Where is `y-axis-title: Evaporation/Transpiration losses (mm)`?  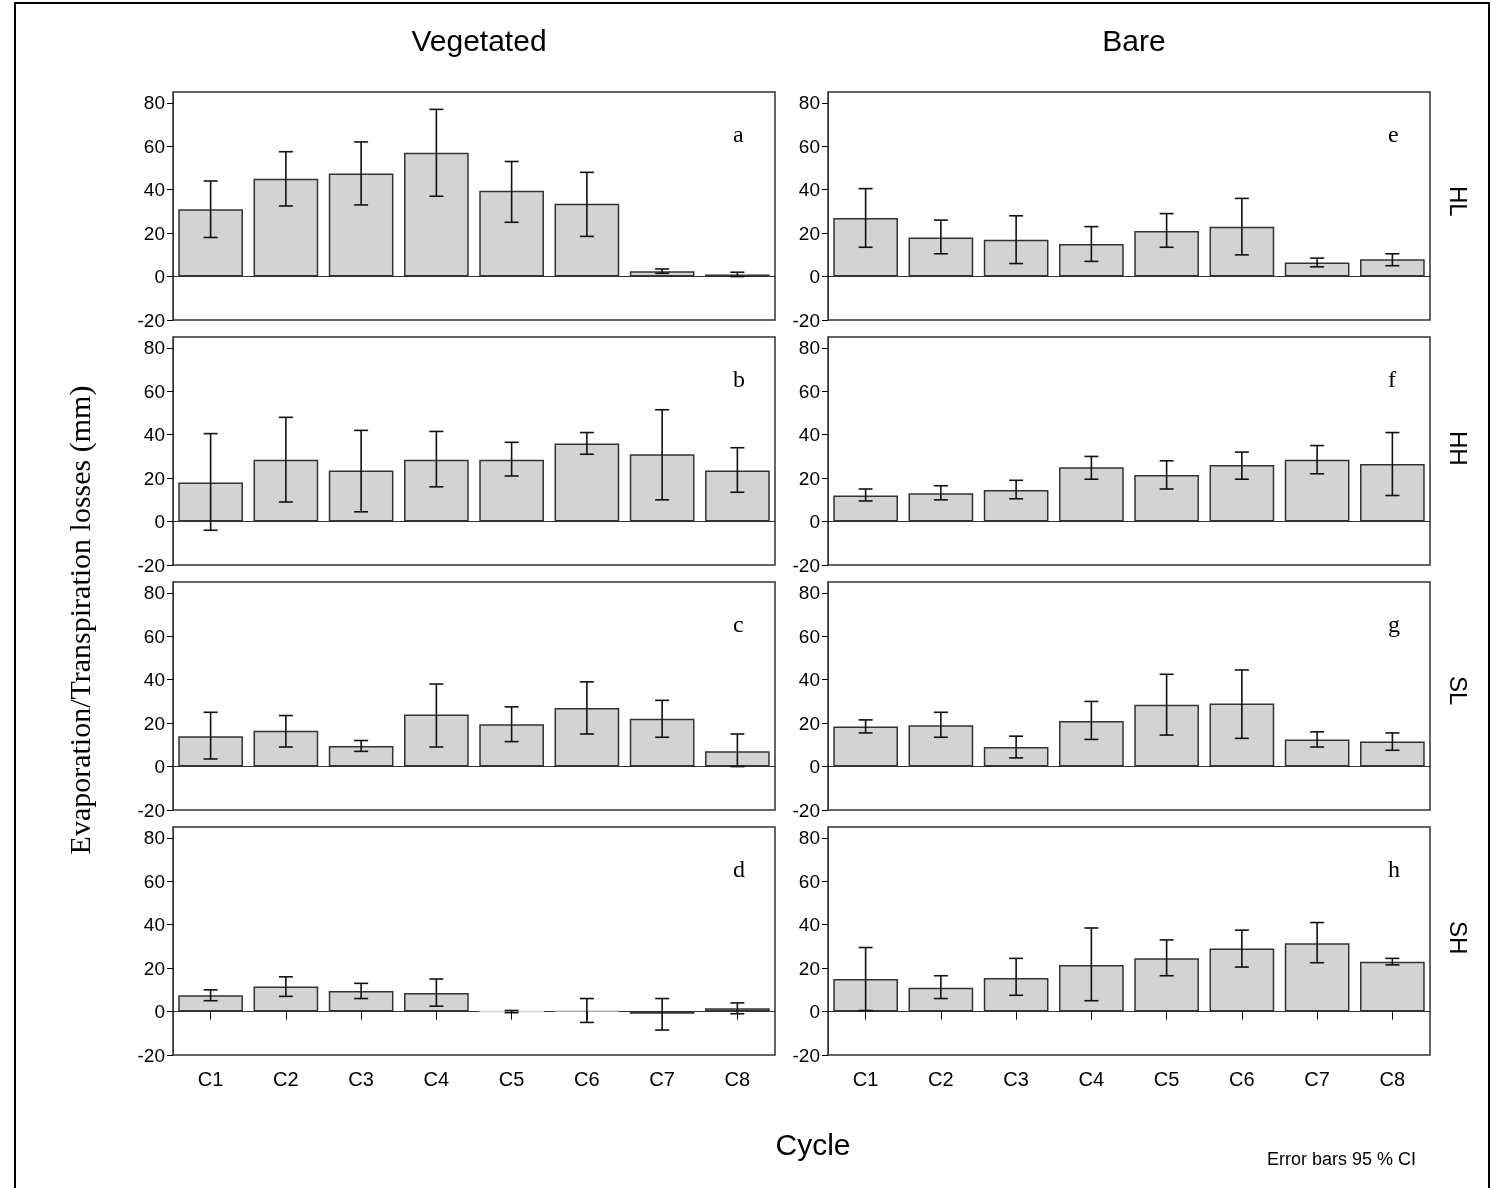 y-axis-title: Evaporation/Transpiration losses (mm) is located at coordinates (80, 620).